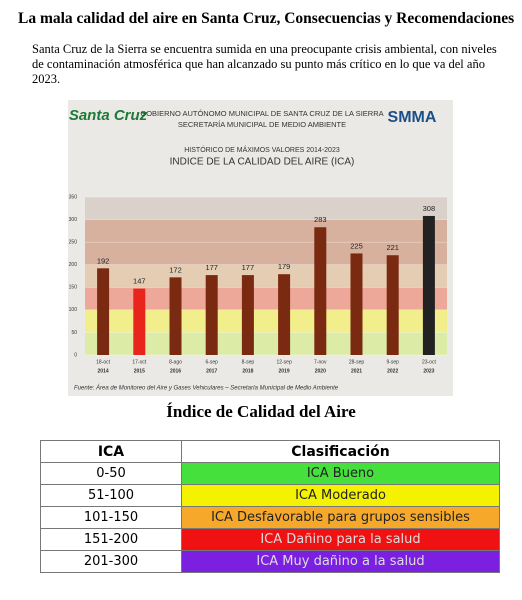 This screenshot has height=600, width=522. What do you see at coordinates (340, 495) in the screenshot?
I see `ica-class: ICA Moderado` at bounding box center [340, 495].